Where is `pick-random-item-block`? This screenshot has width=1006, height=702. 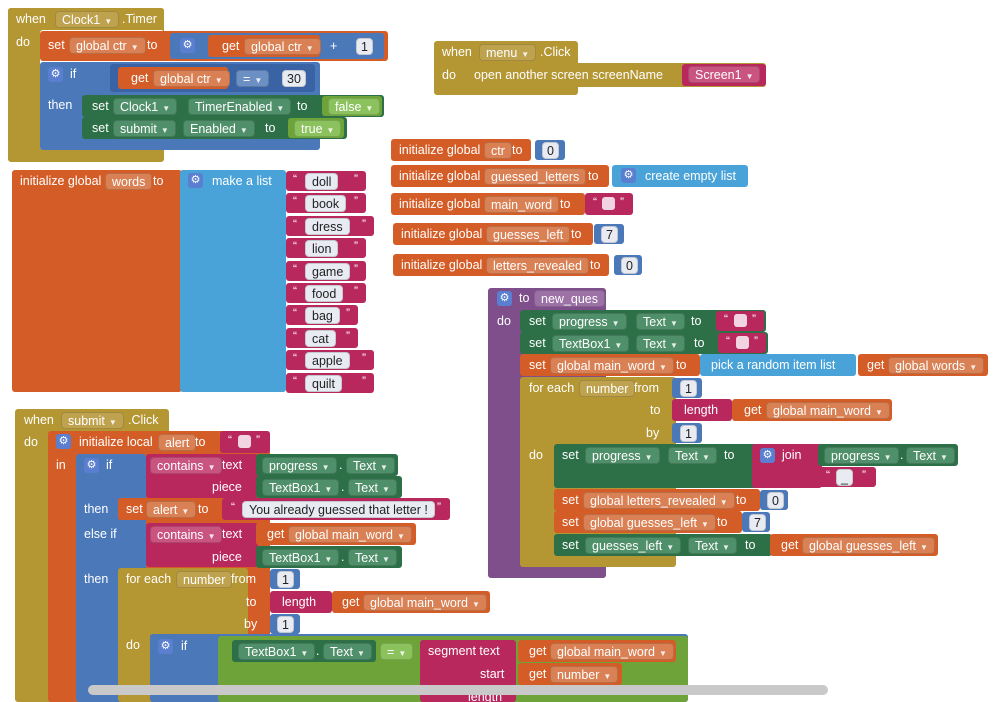
pick-random-item-block is located at coordinates (778, 365).